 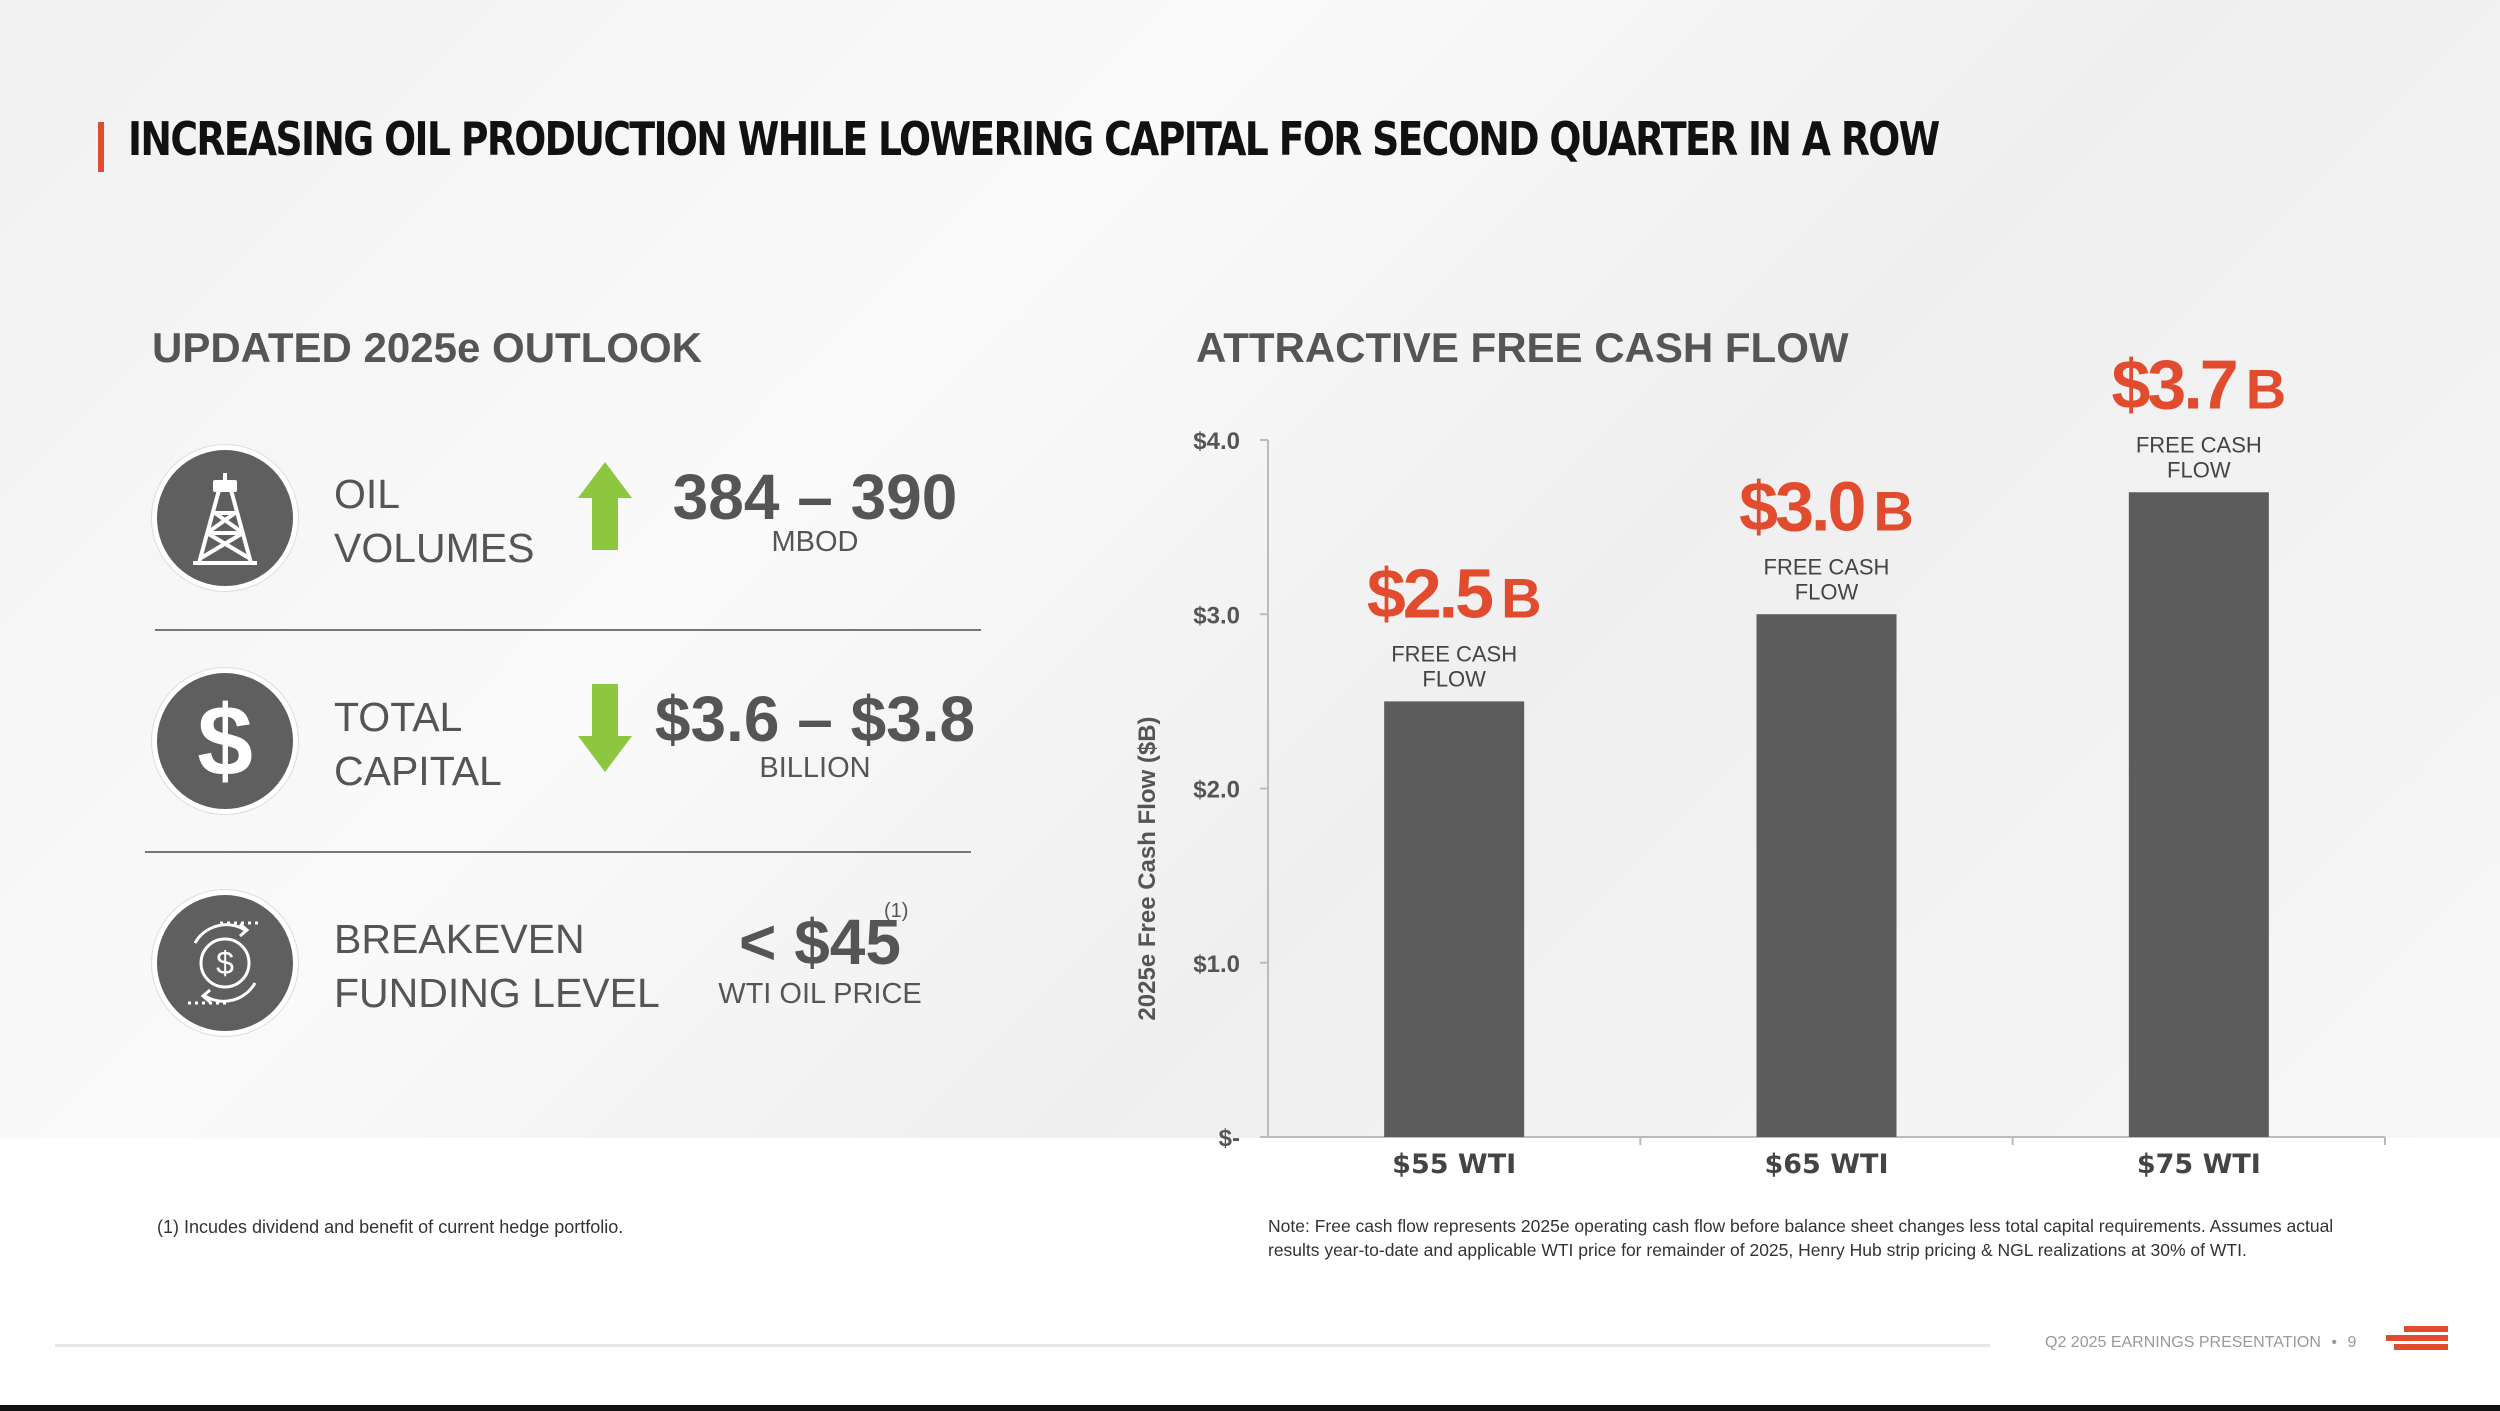 I want to click on y-tick-label: $-, so click(x=1229, y=1138).